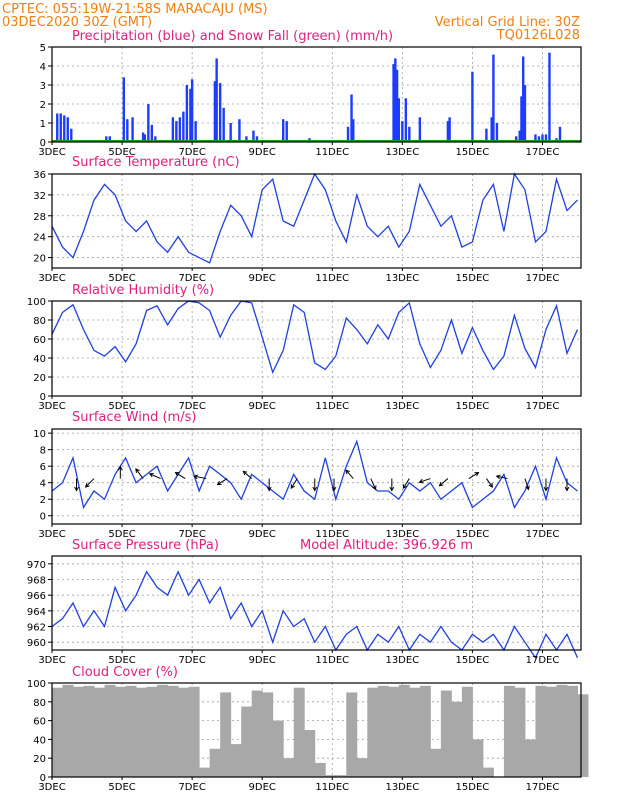  I want to click on y-tick-label: 60, so click(39, 722).